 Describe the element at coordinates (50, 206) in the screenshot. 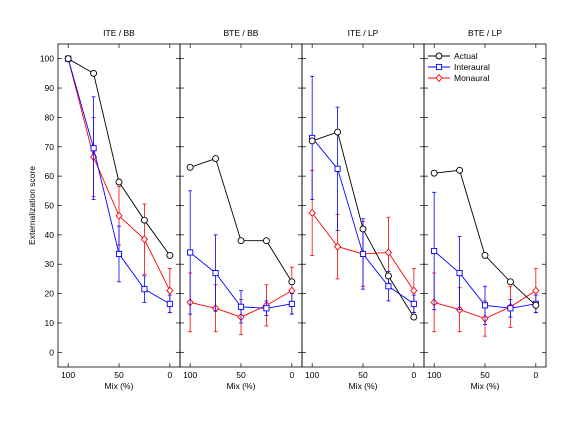

I see `y-tick-label: 50` at that location.